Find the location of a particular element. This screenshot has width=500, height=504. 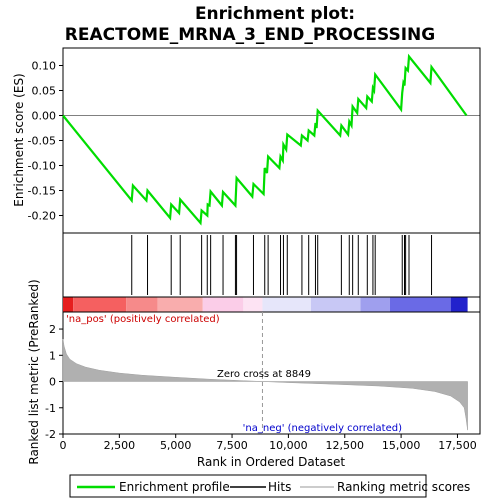

ranking-metric-area is located at coordinates (265, 384).